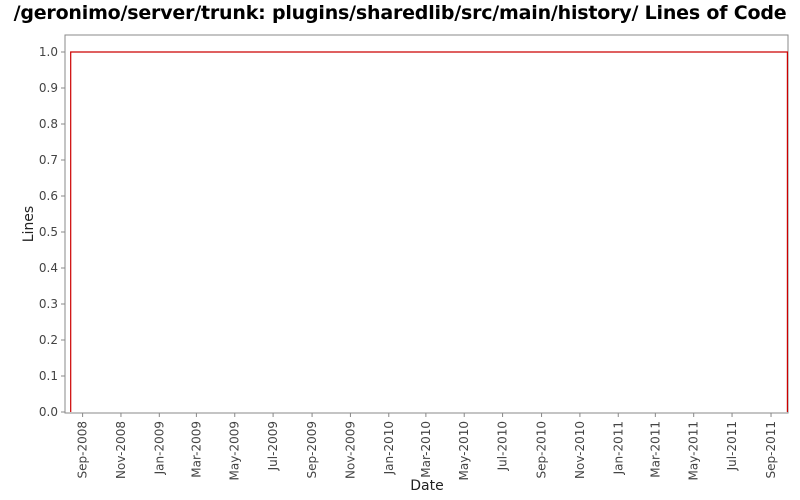 Image resolution: width=800 pixels, height=500 pixels. What do you see at coordinates (83, 450) in the screenshot?
I see `x-tick-label: Sep-2008` at bounding box center [83, 450].